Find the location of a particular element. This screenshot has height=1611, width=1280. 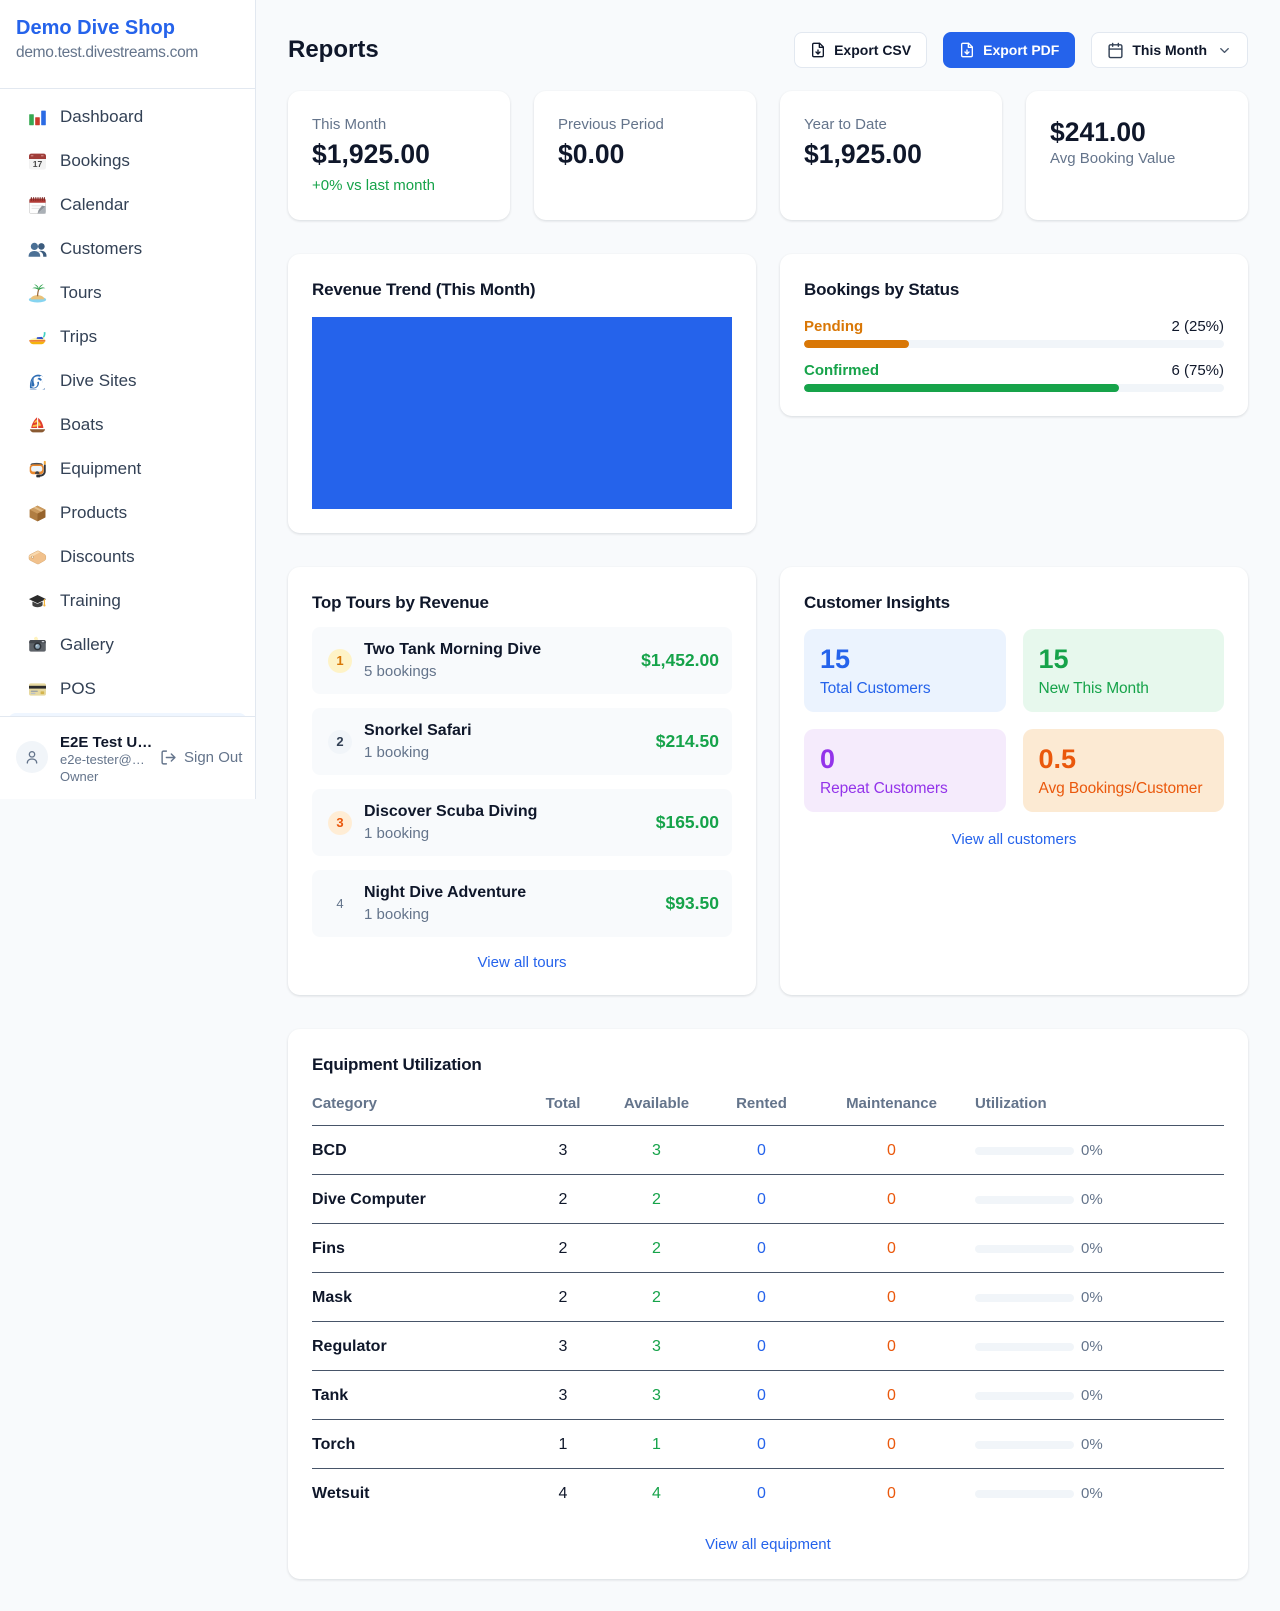

svg-text: 17 is located at coordinates (37, 164).